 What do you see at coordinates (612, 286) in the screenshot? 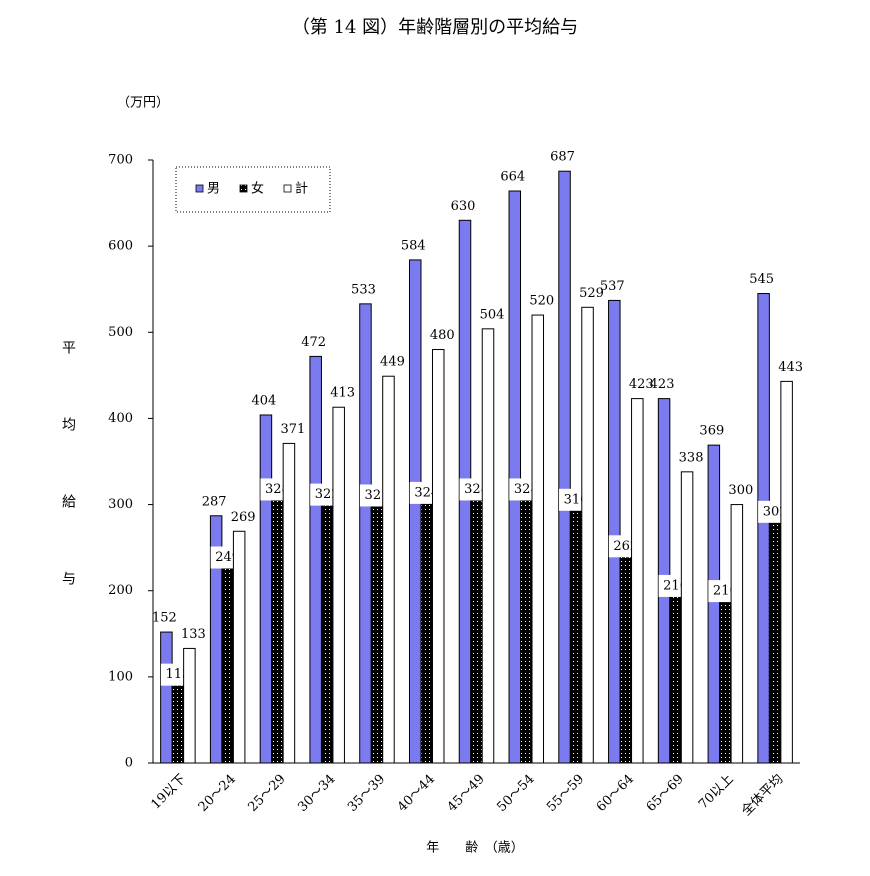
I see `value-label: 537` at bounding box center [612, 286].